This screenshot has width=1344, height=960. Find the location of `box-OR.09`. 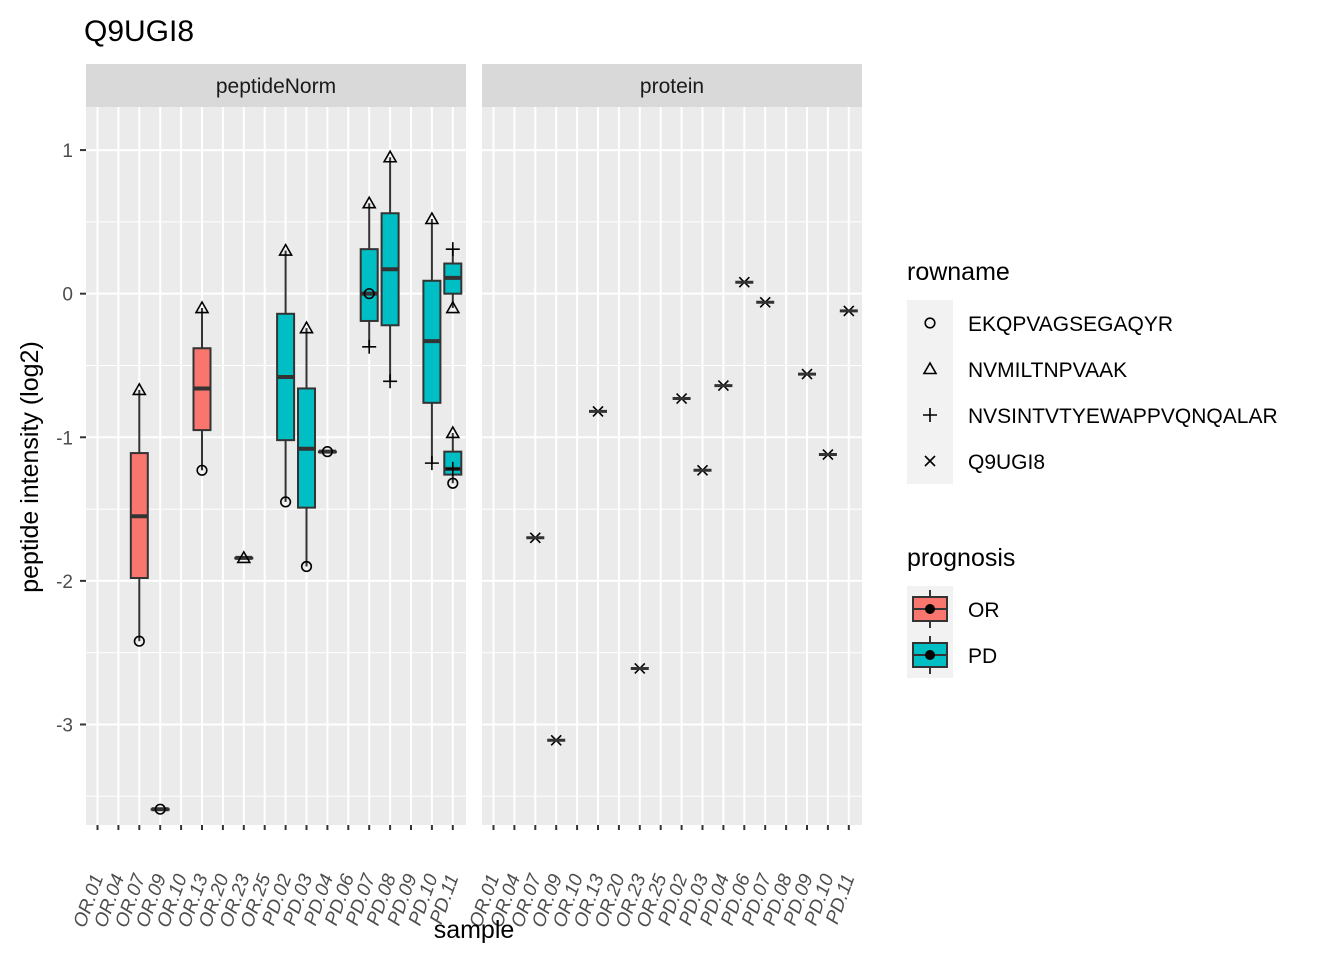

box-OR.09 is located at coordinates (160, 809).